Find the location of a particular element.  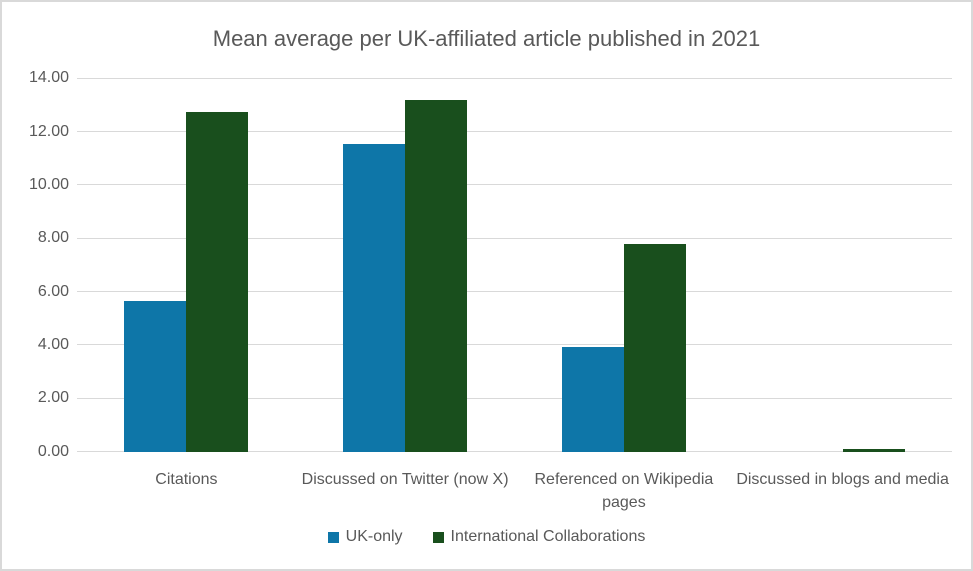

y-axis-tick-label: 8.00 is located at coordinates (53, 238).